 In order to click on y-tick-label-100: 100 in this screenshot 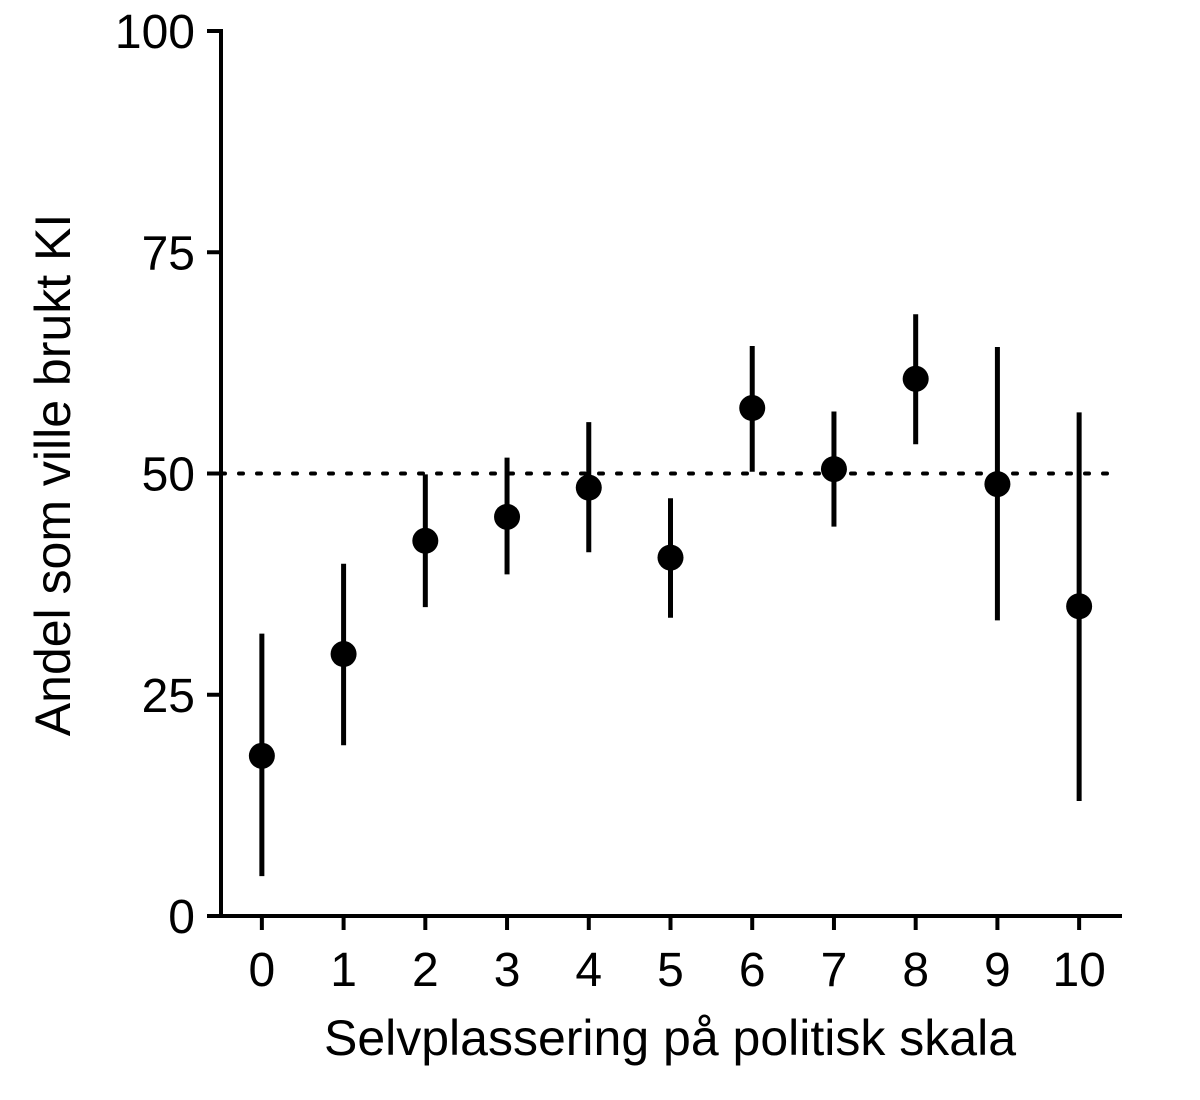, I will do `click(155, 32)`.